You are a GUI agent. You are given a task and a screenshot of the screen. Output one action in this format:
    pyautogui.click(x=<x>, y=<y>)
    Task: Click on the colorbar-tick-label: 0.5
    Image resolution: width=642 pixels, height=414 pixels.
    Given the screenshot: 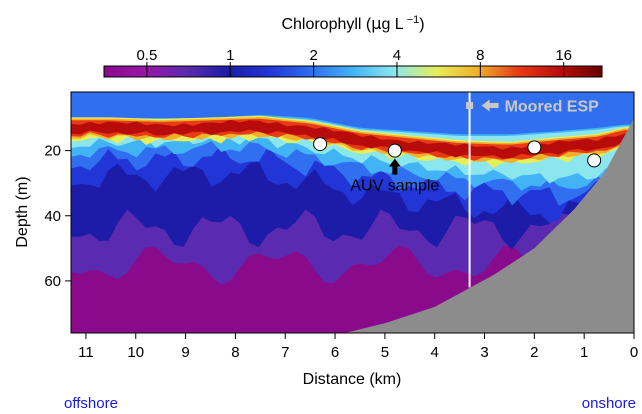 What is the action you would take?
    pyautogui.click(x=146, y=55)
    